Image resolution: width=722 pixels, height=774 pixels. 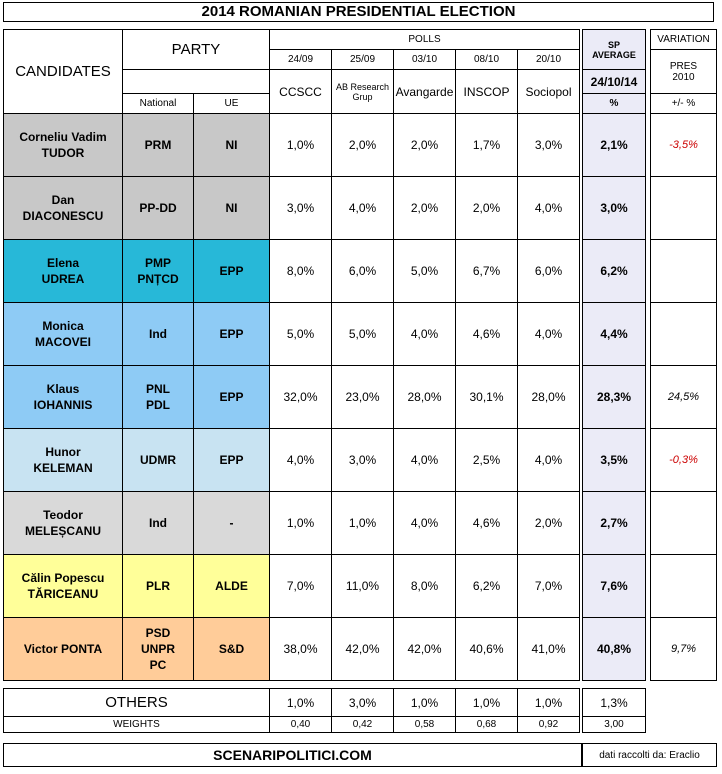 I want to click on poll-value: 3,0%, so click(x=548, y=145).